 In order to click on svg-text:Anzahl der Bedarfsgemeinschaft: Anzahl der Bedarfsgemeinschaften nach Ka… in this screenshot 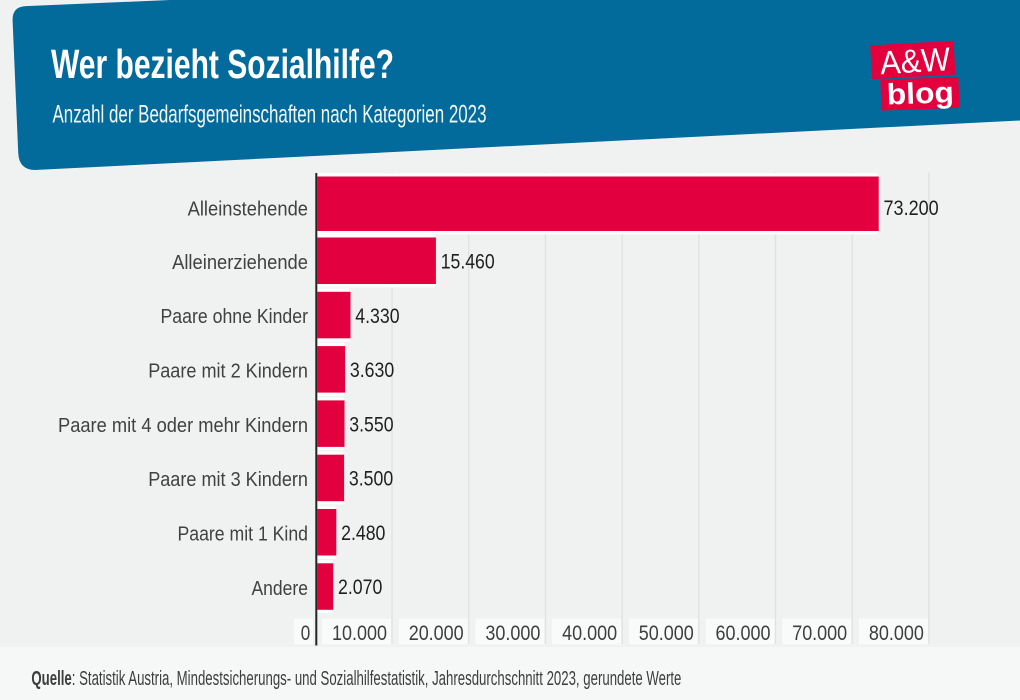, I will do `click(270, 115)`.